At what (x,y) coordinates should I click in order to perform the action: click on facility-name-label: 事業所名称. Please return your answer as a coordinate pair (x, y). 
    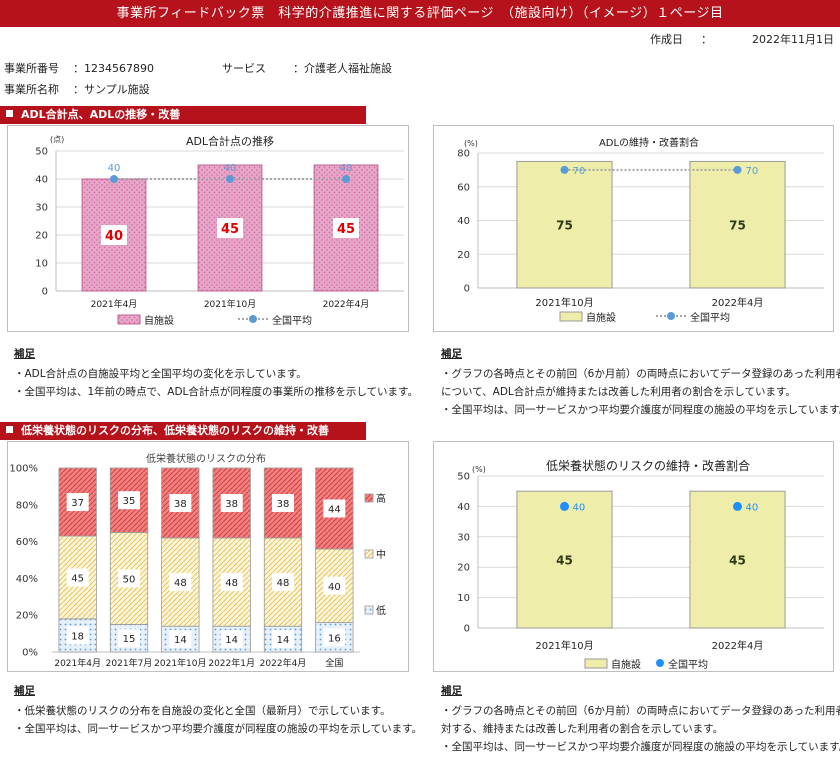
    Looking at the image, I should click on (31, 89).